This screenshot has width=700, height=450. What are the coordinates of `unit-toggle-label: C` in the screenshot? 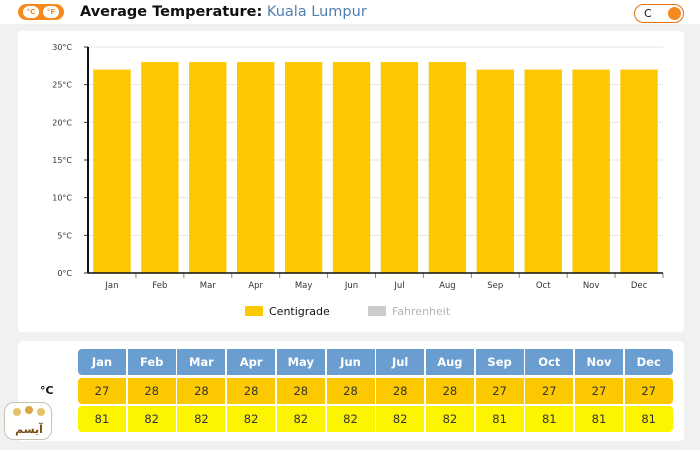 It's located at (648, 13).